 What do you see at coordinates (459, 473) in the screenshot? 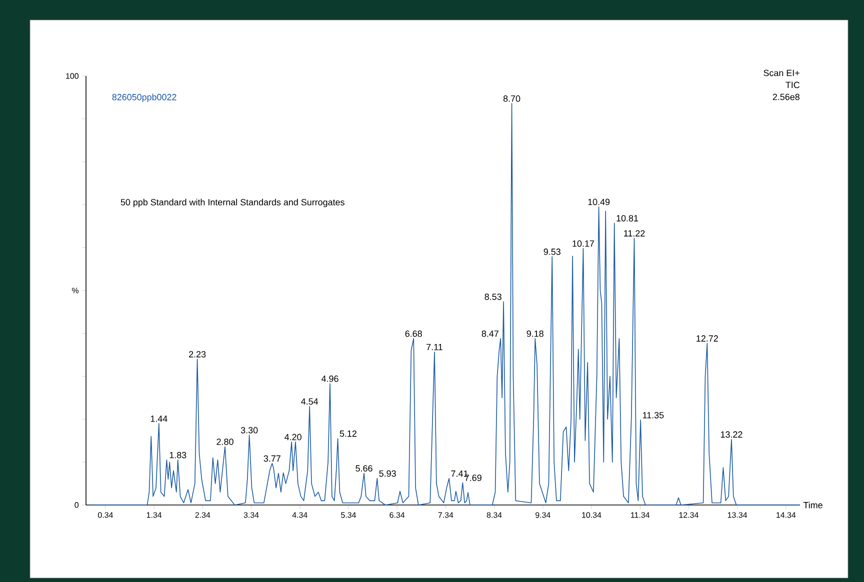
I see `annotation: 7.41` at bounding box center [459, 473].